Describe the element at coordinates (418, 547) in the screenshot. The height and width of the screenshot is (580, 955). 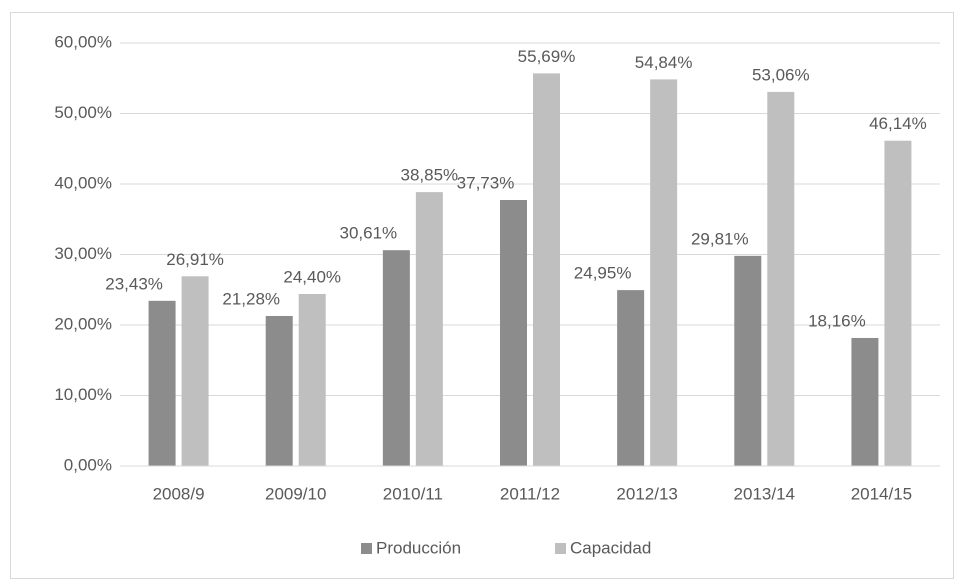
I see `legend-label: Producción` at that location.